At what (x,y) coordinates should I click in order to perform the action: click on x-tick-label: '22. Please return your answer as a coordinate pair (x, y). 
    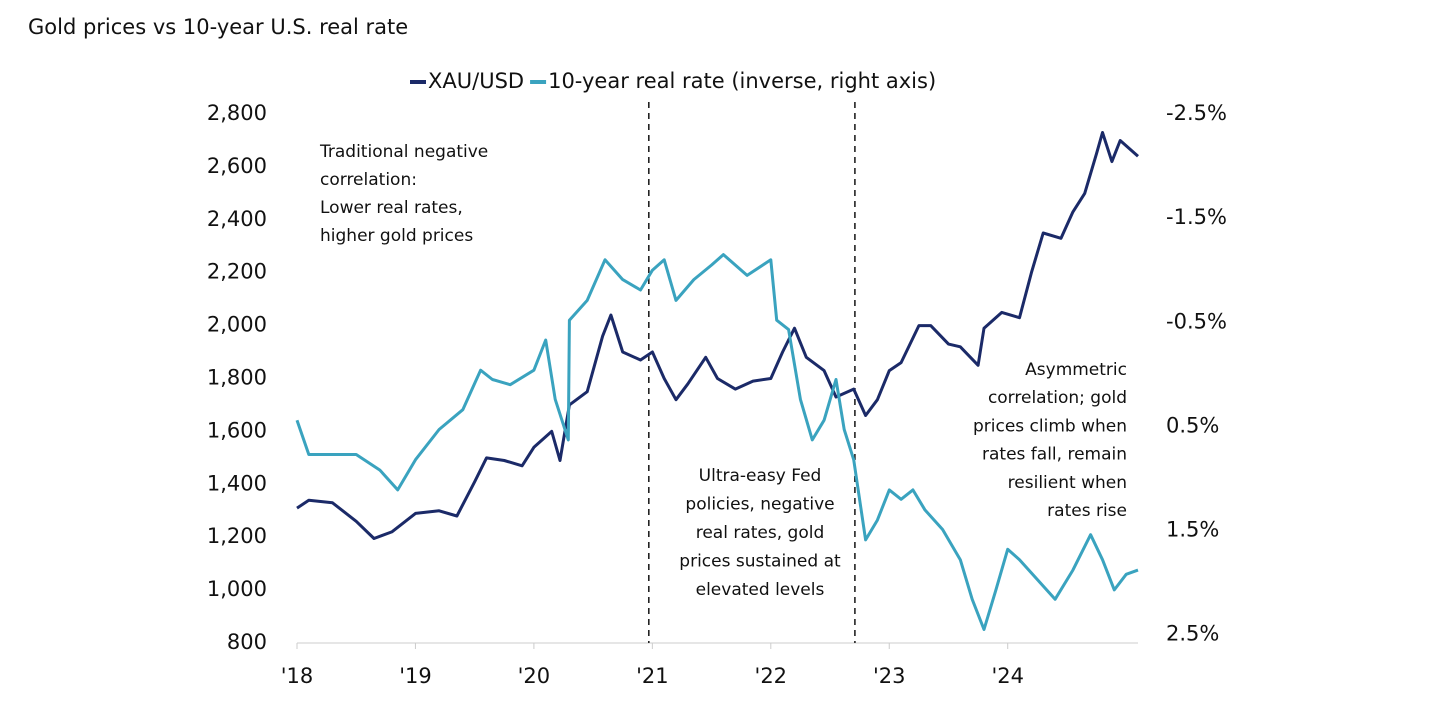
    Looking at the image, I should click on (771, 676).